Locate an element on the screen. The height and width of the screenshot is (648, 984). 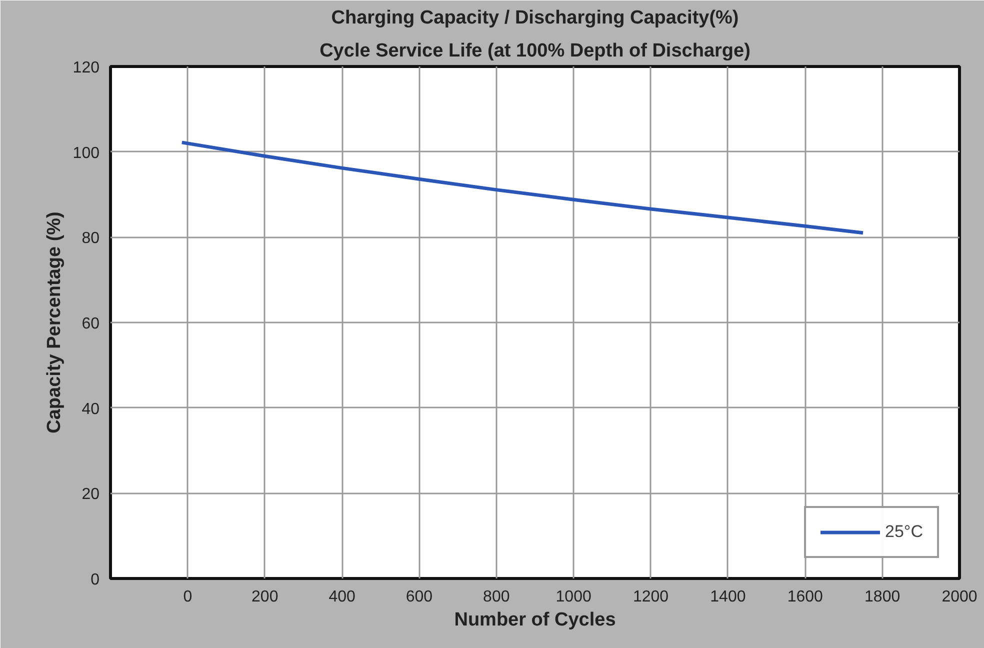
x-tick-label: 200 is located at coordinates (265, 597).